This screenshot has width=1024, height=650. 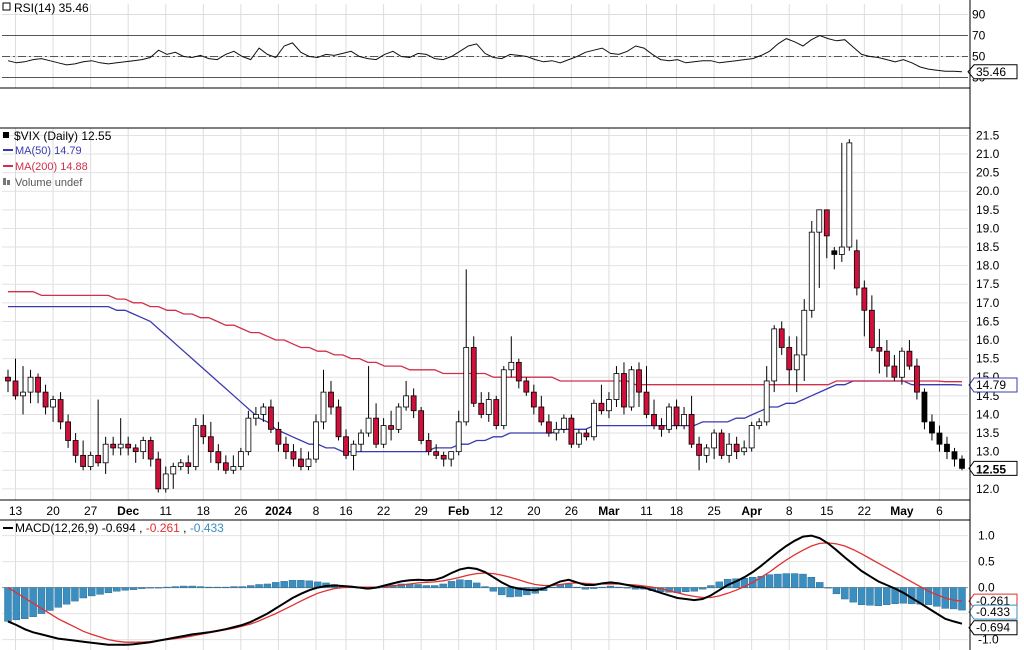 What do you see at coordinates (485, 53) in the screenshot?
I see `rsi-line` at bounding box center [485, 53].